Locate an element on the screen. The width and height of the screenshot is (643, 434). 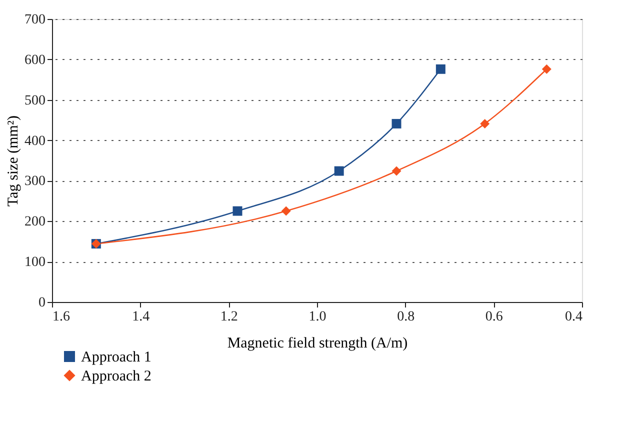
legend-label: Approach 1 is located at coordinates (116, 358).